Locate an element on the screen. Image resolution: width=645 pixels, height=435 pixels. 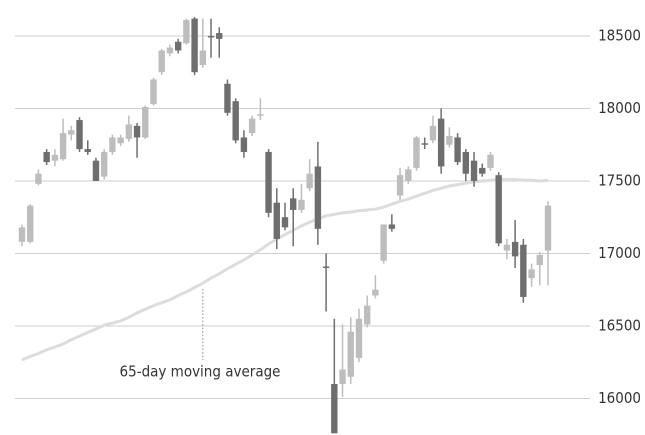
y-tick-label: 18000 is located at coordinates (619, 108).